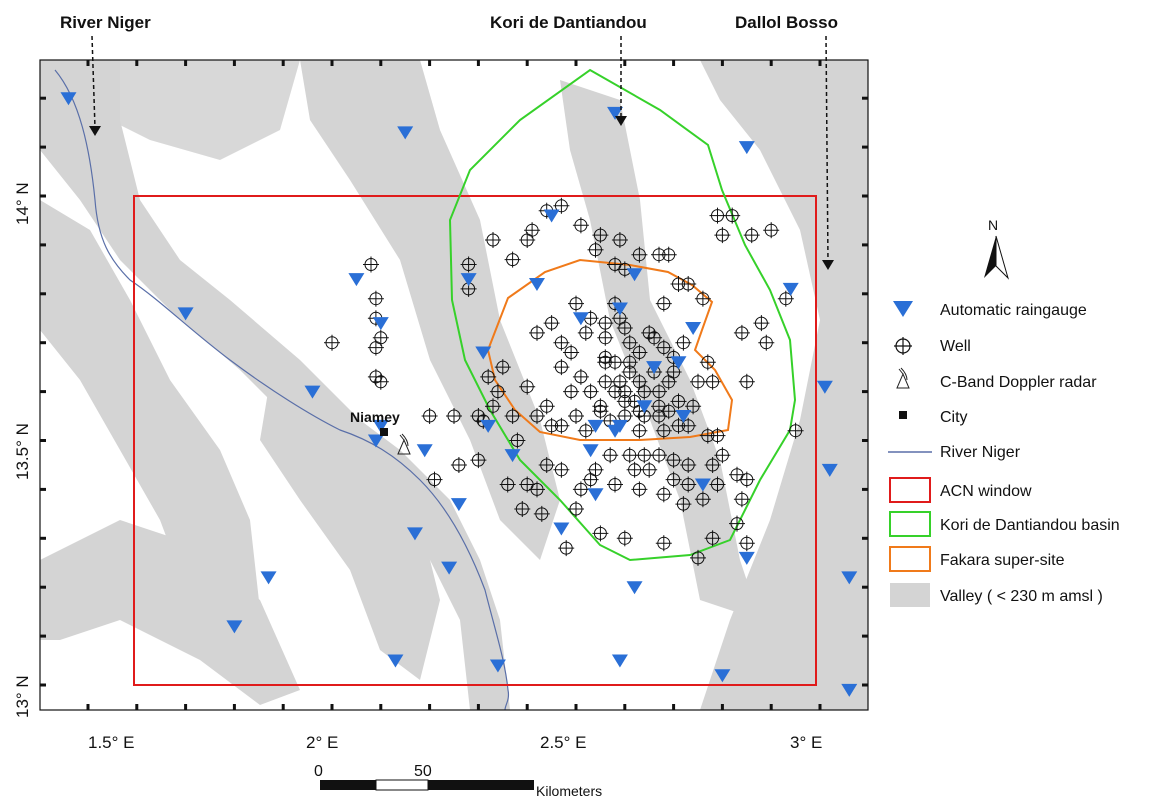 This screenshot has height=798, width=1149. I want to click on legend-city-symbol, so click(903, 415).